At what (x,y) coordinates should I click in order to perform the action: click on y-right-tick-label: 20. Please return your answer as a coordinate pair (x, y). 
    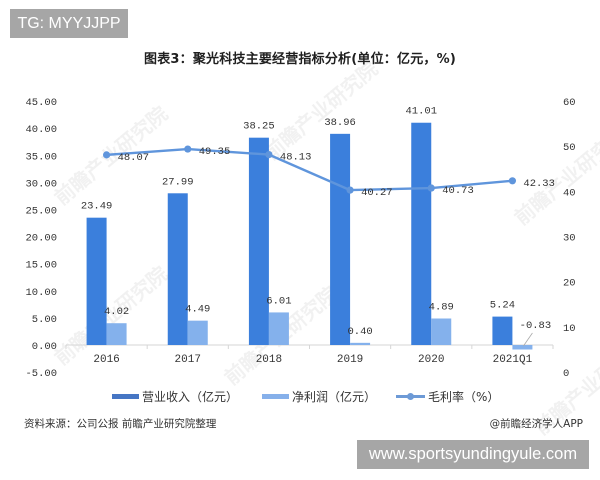
    Looking at the image, I should click on (569, 284).